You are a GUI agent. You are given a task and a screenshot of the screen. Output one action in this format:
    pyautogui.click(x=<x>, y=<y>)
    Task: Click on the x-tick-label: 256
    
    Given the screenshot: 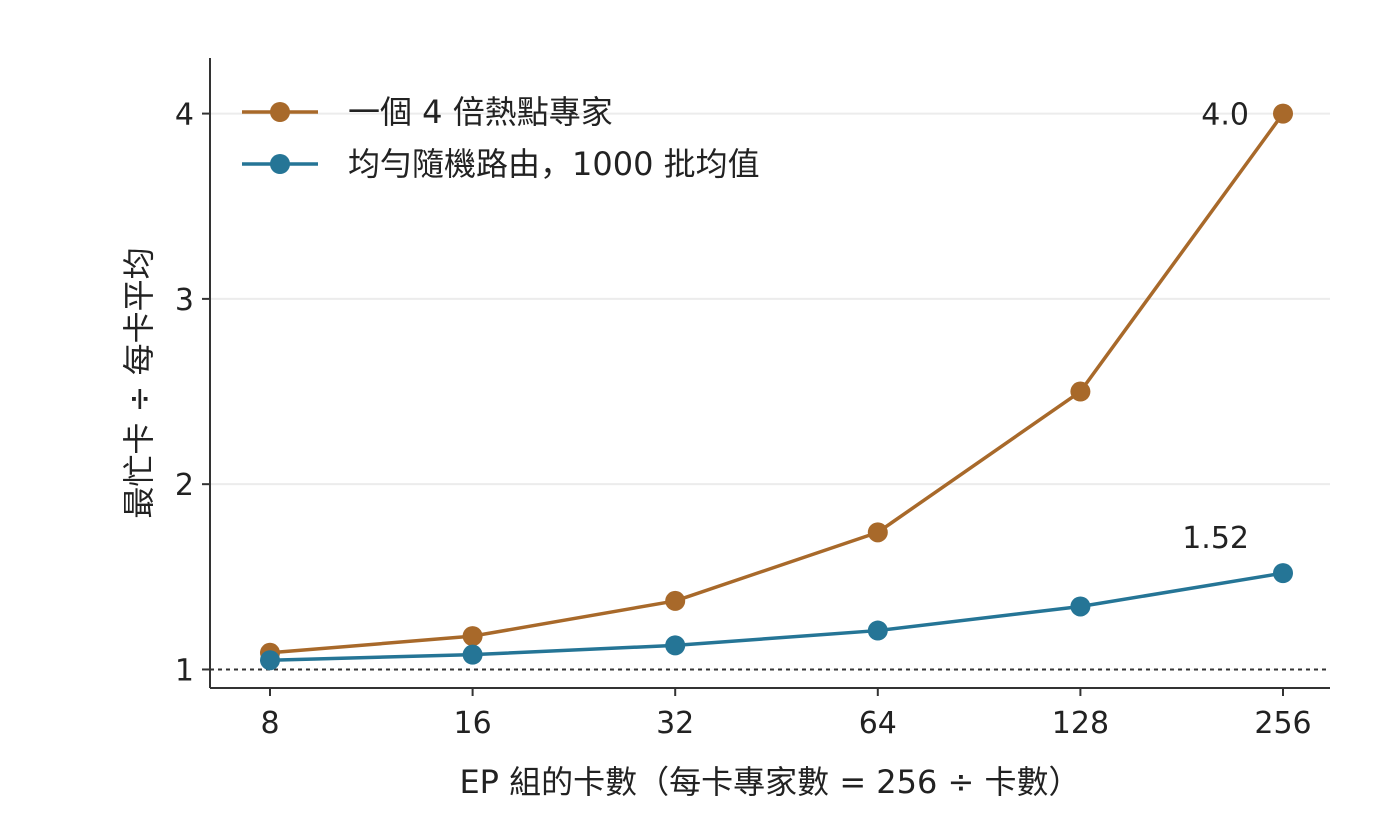 What is the action you would take?
    pyautogui.click(x=1282, y=723)
    